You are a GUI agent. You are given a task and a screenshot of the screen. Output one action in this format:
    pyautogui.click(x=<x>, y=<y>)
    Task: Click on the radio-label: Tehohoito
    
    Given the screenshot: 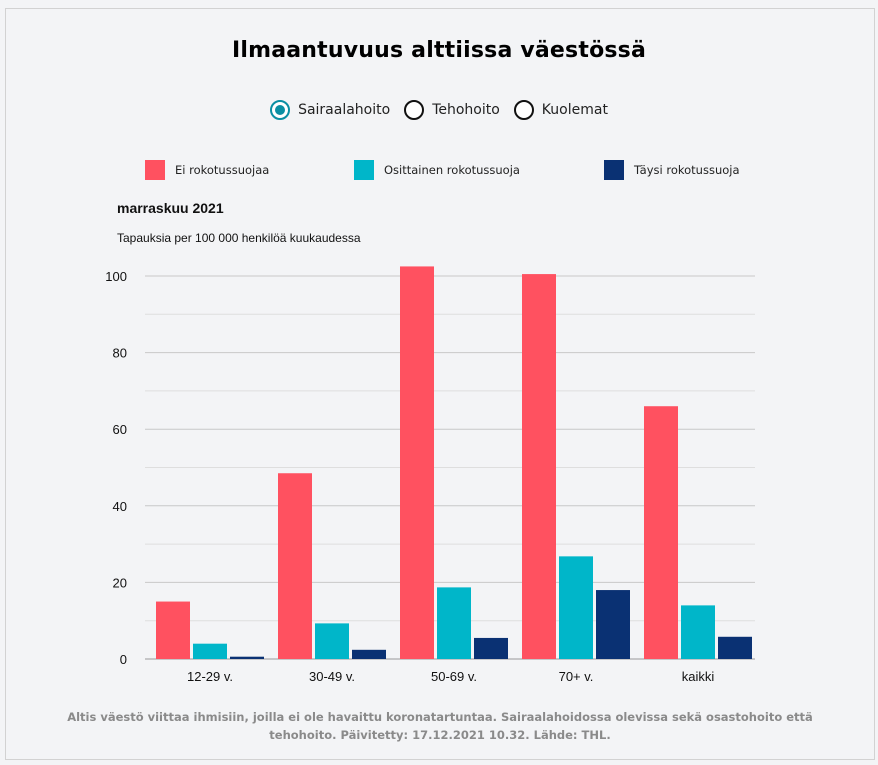 What is the action you would take?
    pyautogui.click(x=466, y=110)
    